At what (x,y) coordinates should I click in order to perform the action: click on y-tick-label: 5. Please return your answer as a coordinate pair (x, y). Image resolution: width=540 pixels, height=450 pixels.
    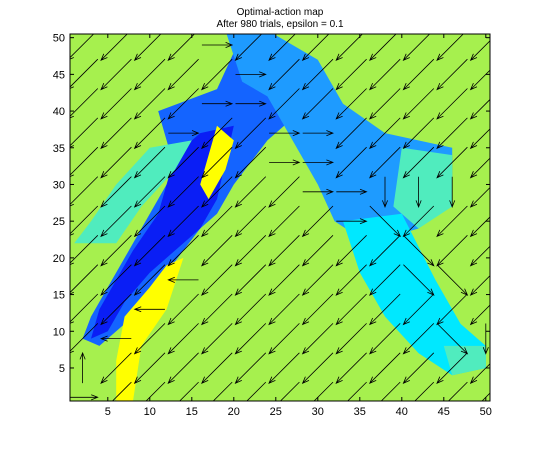
    Looking at the image, I should click on (62, 369).